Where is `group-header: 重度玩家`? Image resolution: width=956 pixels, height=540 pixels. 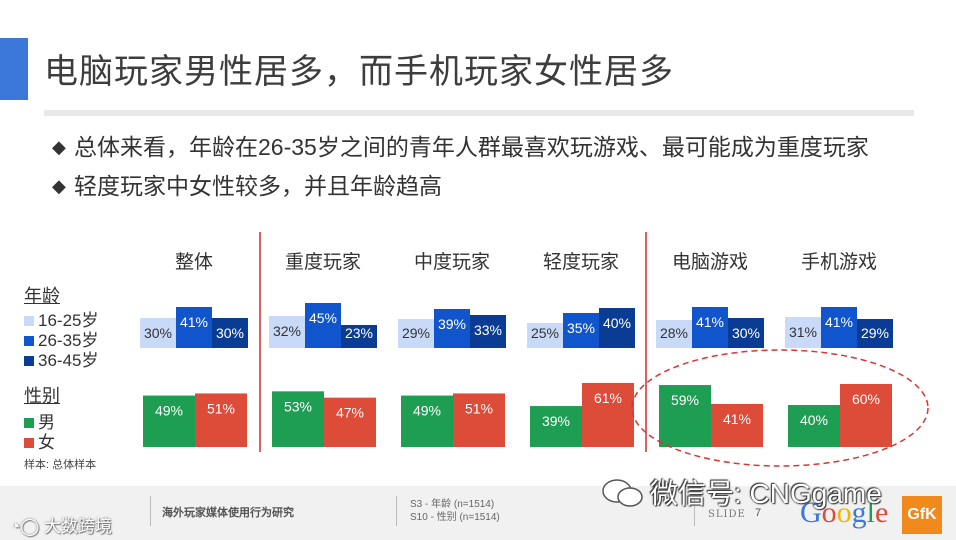
group-header: 重度玩家 is located at coordinates (322, 262).